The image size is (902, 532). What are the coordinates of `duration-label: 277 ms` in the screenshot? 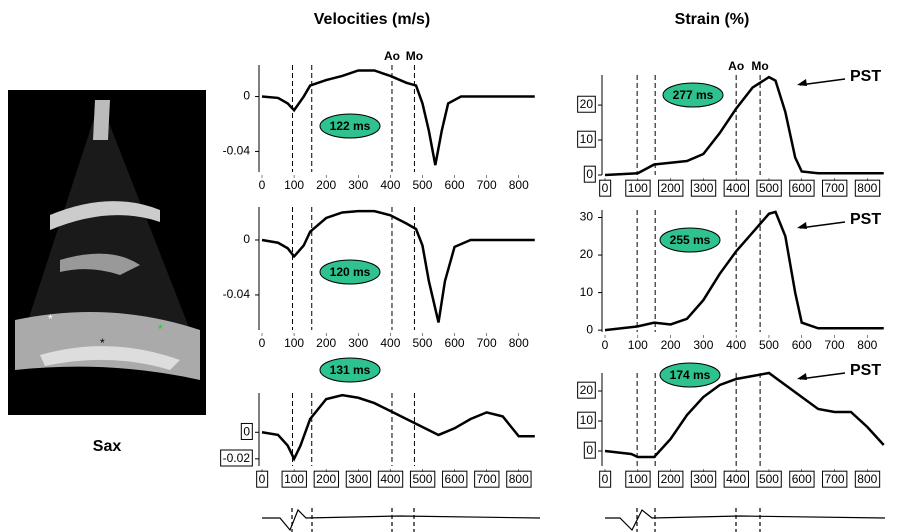 It's located at (693, 95).